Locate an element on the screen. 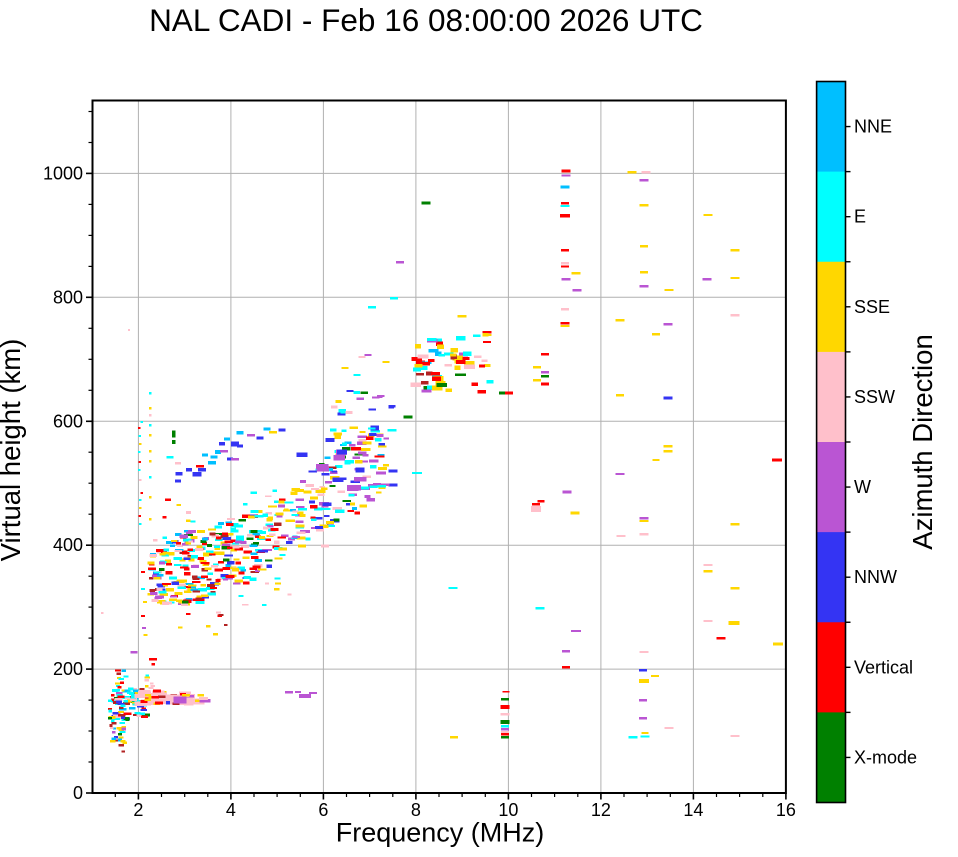 The image size is (958, 857). svg-text: 2 is located at coordinates (138, 810).